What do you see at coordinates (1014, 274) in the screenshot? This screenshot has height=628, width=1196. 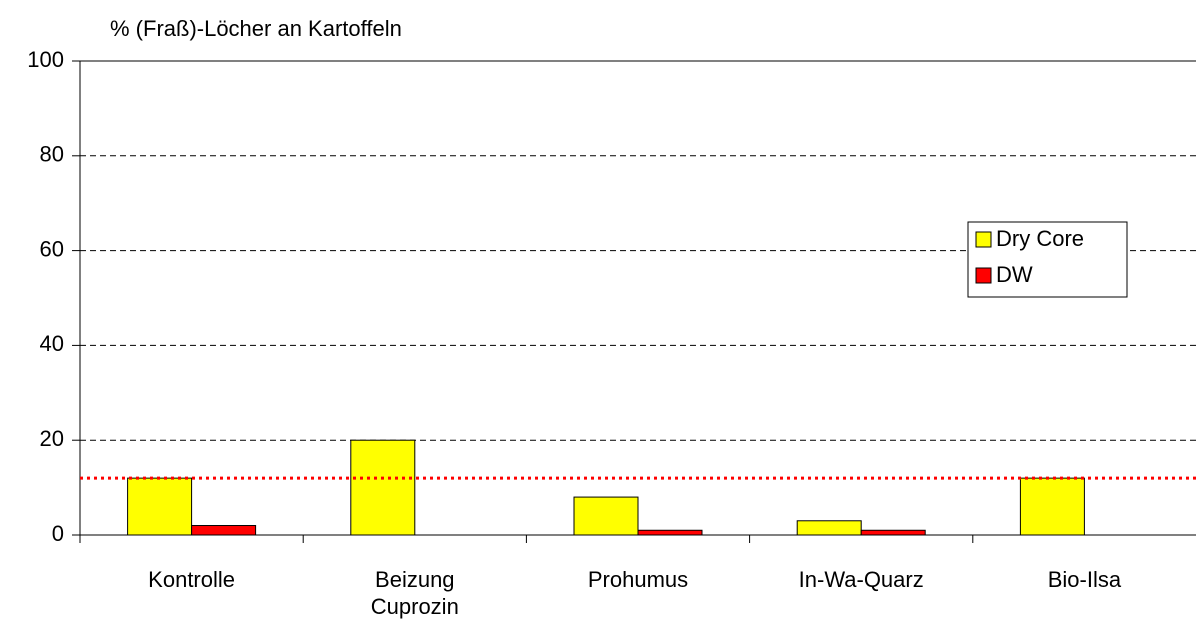 I see `legend-label: DW` at bounding box center [1014, 274].